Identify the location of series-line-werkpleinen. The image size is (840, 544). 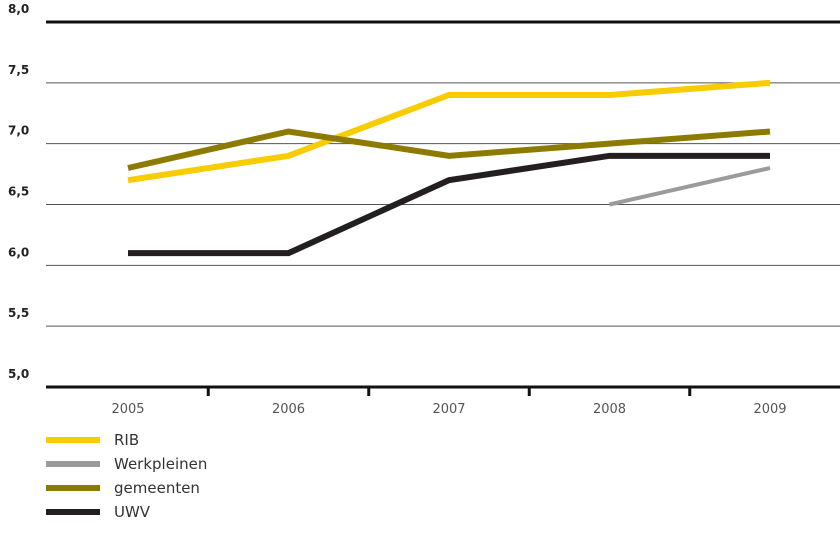
(690, 186).